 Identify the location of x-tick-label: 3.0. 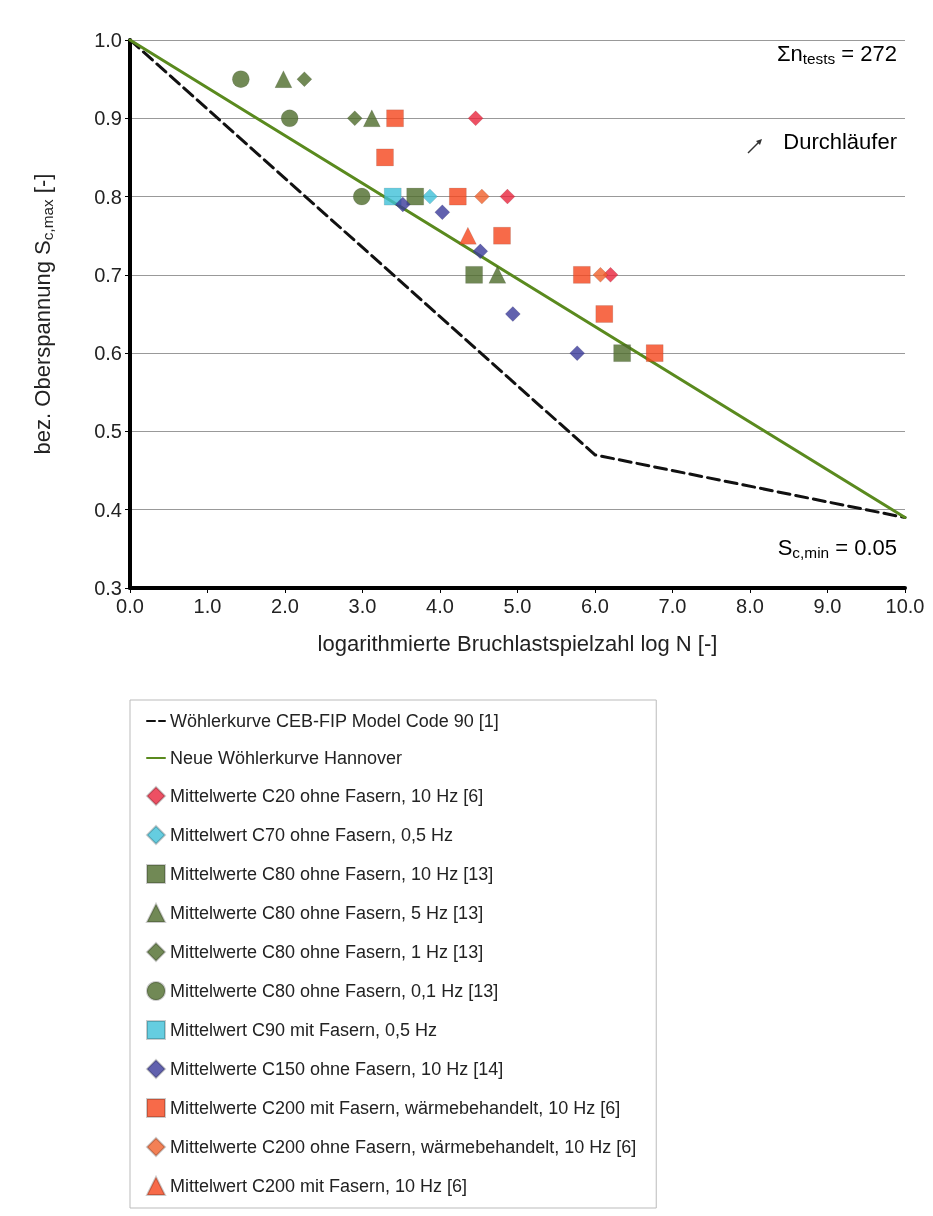
(362, 606).